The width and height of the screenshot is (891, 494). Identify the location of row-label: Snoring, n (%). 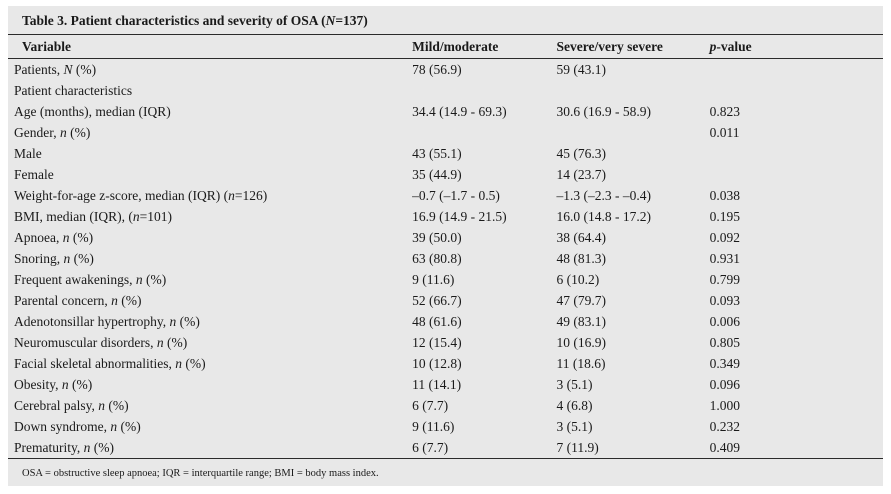
(54, 258).